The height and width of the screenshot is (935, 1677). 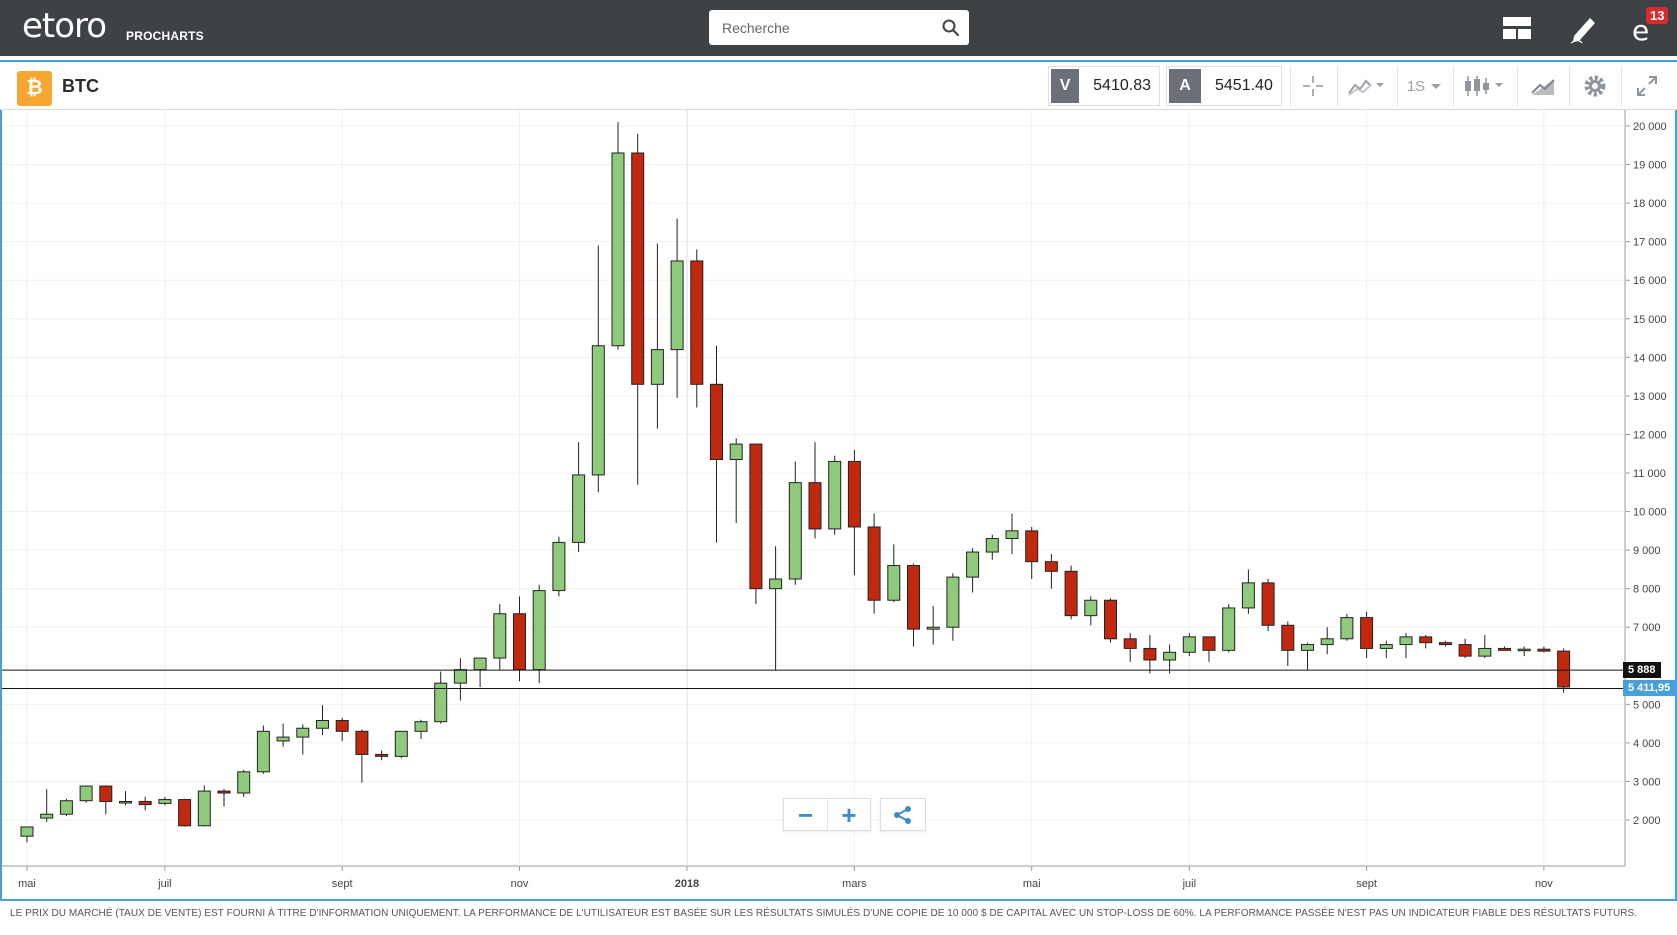 I want to click on notification-badge: 13, so click(x=1657, y=15).